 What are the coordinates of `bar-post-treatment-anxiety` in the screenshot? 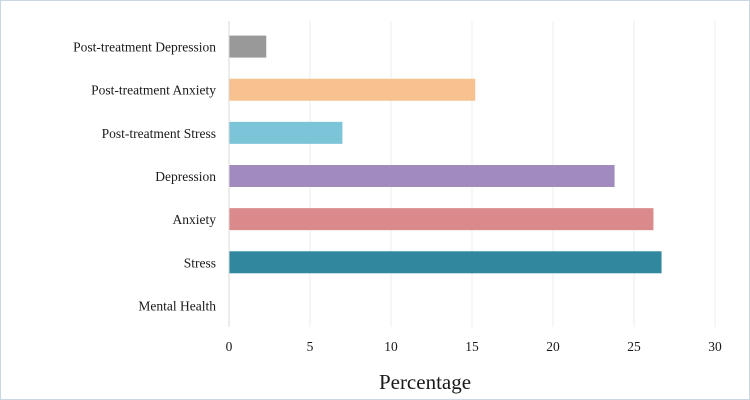 It's located at (352, 89).